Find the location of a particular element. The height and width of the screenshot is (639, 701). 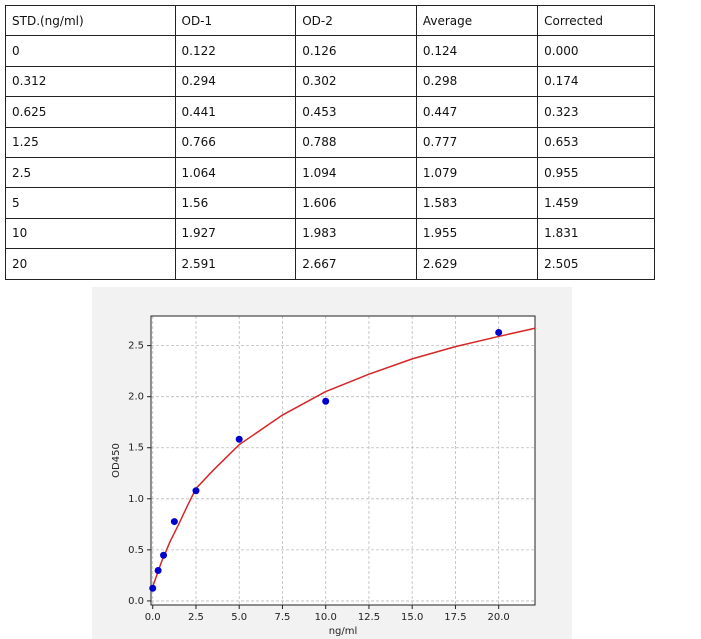

table-cell: 1.983 is located at coordinates (356, 233).